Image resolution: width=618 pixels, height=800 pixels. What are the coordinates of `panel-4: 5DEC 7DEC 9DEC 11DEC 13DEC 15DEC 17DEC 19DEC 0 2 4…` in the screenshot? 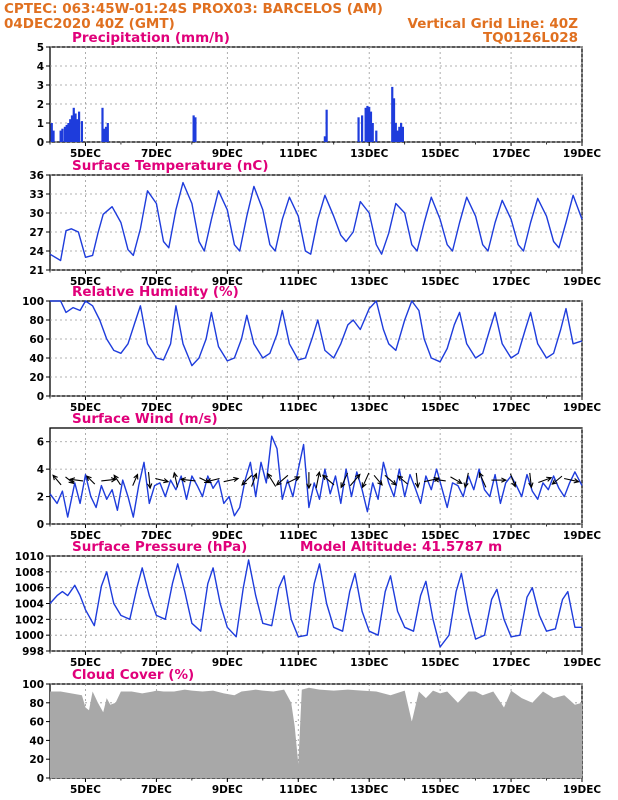 It's located at (319, 476).